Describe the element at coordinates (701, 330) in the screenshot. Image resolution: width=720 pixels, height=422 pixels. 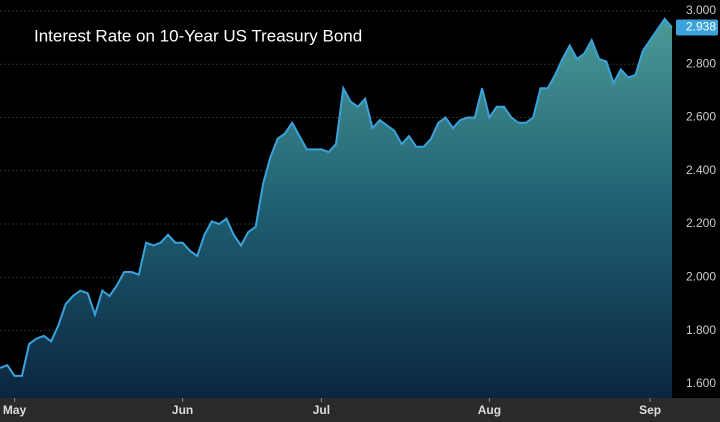
I see `y-tick-label: 1.800` at that location.